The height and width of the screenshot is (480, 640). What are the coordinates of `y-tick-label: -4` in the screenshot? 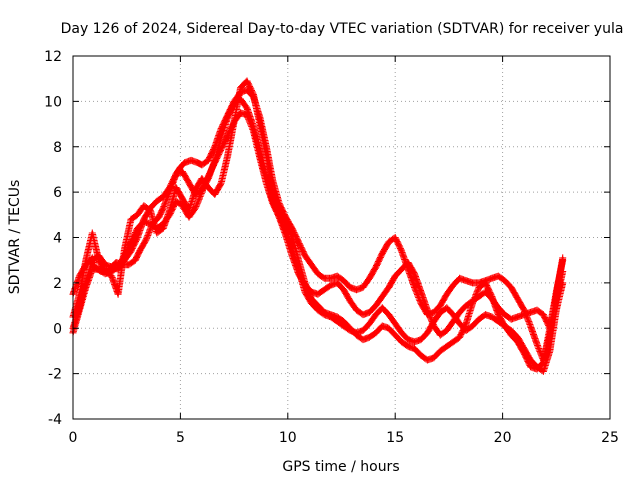 It's located at (55, 420).